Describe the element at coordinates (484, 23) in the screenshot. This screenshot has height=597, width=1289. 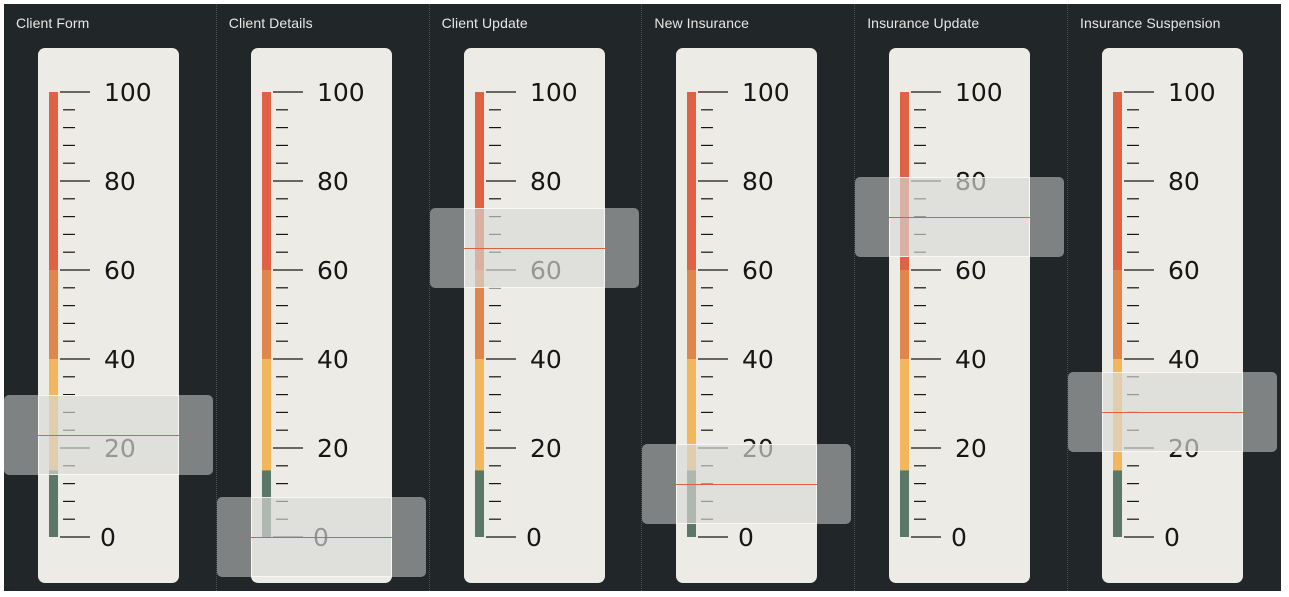
I see `gauge-title: Client Update` at that location.